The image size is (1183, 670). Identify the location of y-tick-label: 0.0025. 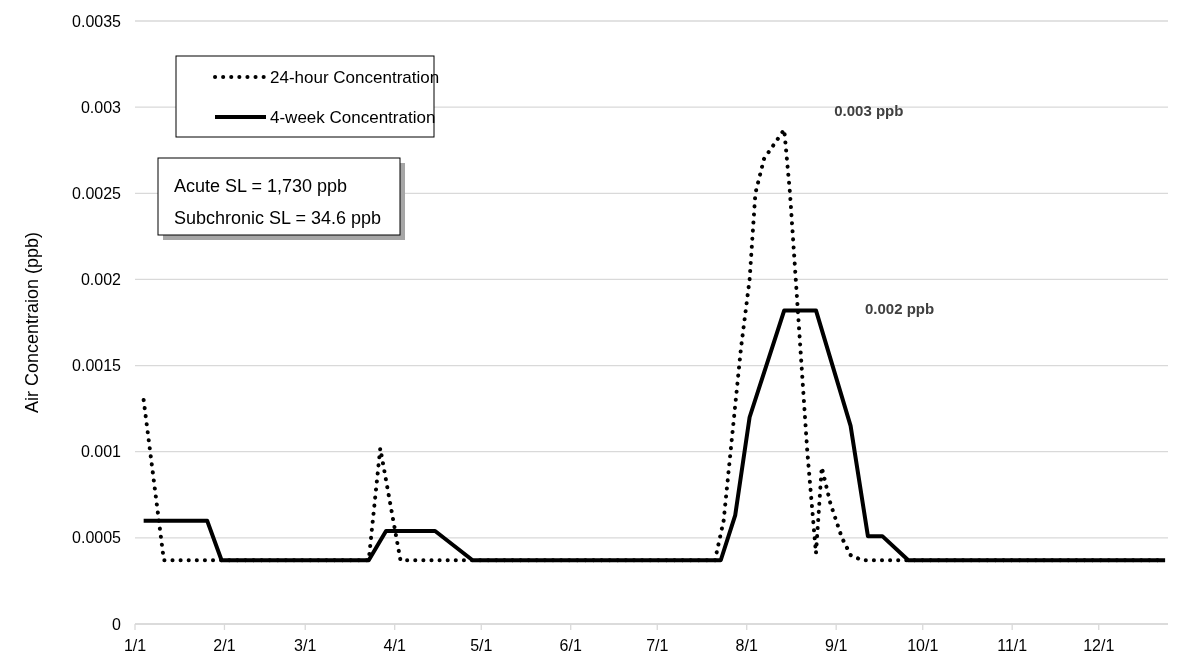
(97, 193).